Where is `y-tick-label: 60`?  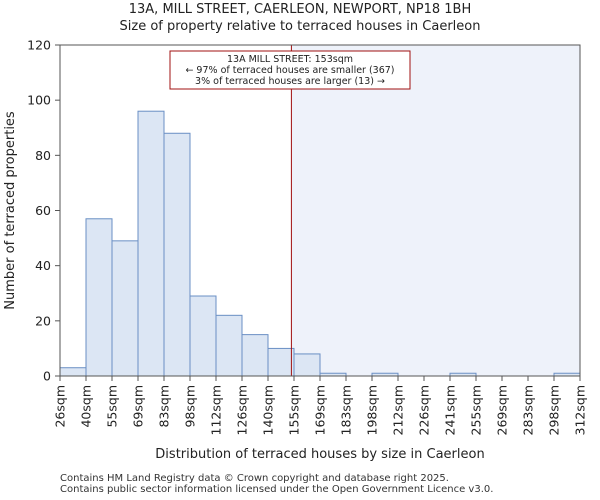
y-tick-label: 60 is located at coordinates (43, 210).